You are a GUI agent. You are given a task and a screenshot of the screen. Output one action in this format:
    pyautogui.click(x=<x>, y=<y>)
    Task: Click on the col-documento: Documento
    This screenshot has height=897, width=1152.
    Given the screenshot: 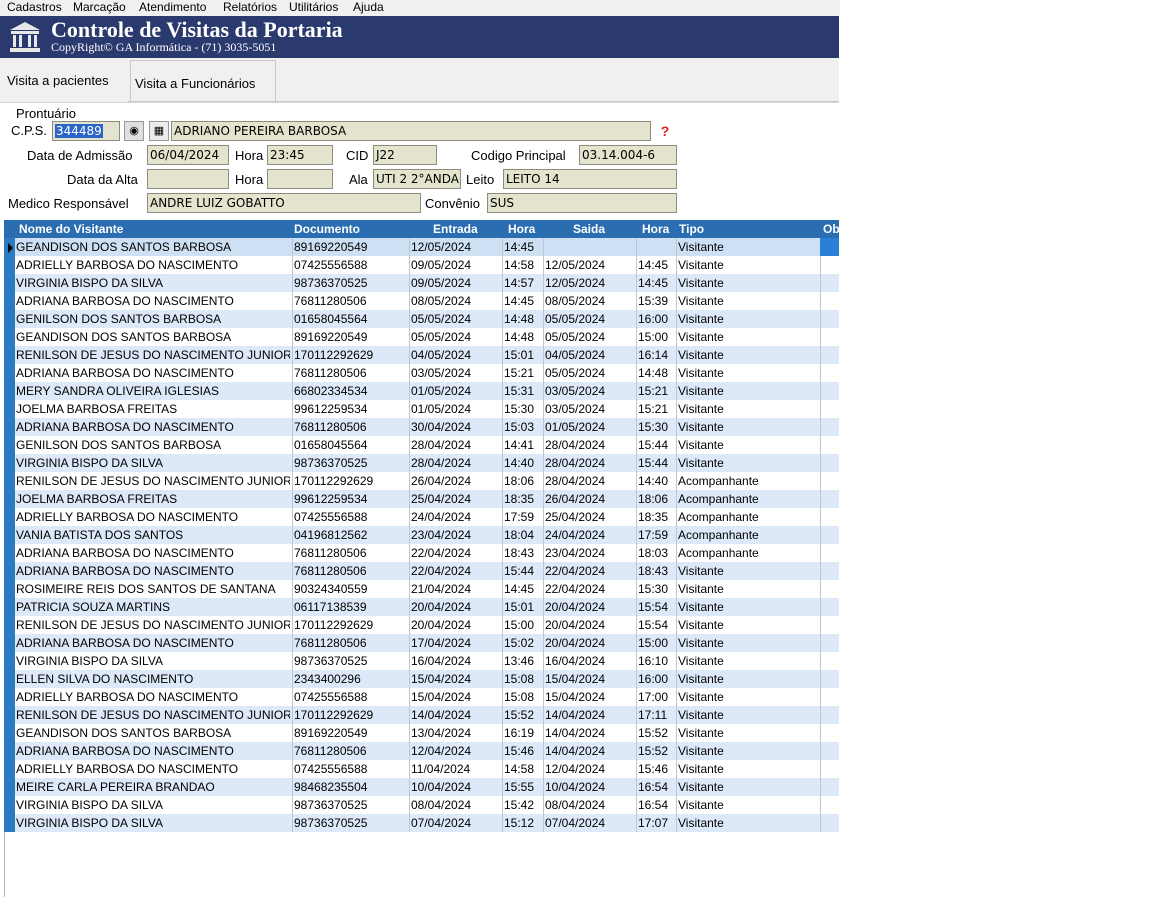 What is the action you would take?
    pyautogui.click(x=327, y=229)
    